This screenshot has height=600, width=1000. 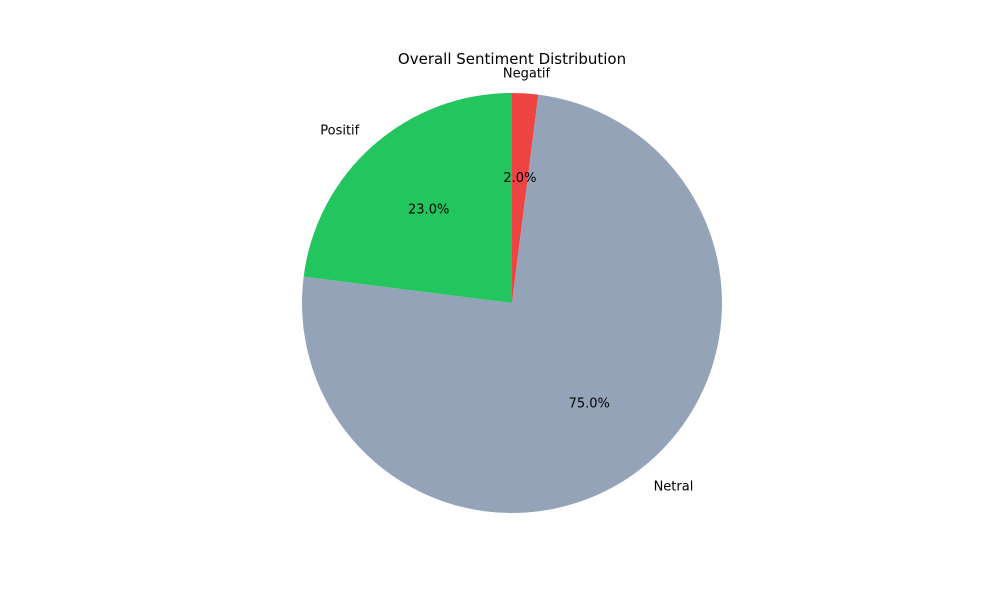 I want to click on pie-pct-label-netral: 75.0%, so click(x=589, y=404).